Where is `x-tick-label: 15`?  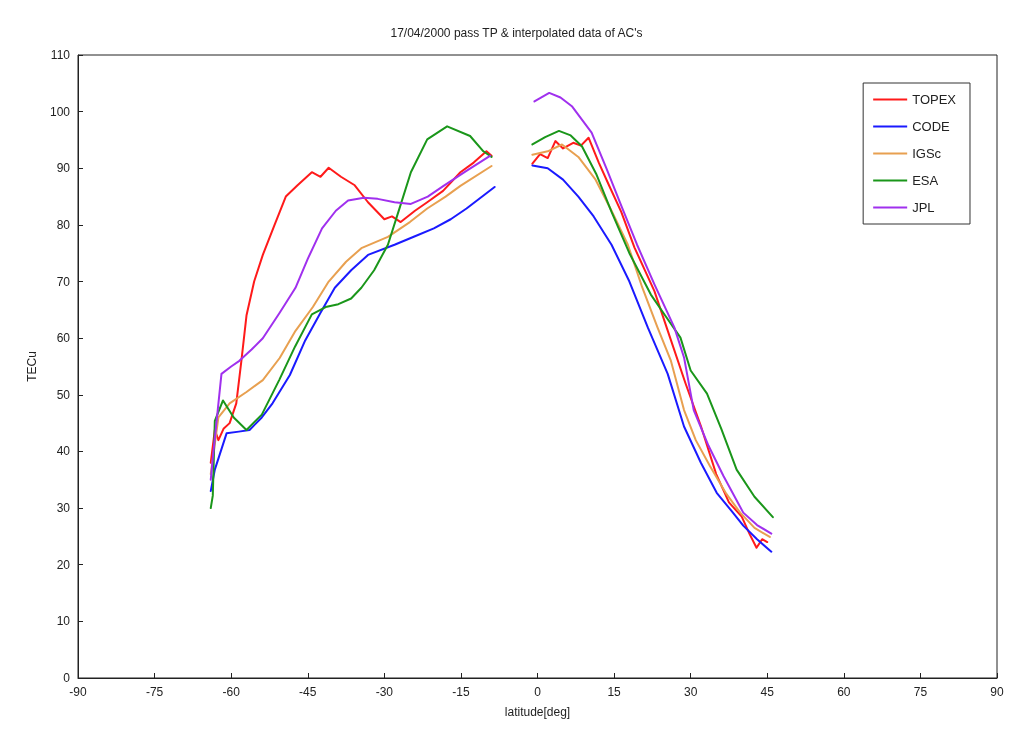 x-tick-label: 15 is located at coordinates (614, 692).